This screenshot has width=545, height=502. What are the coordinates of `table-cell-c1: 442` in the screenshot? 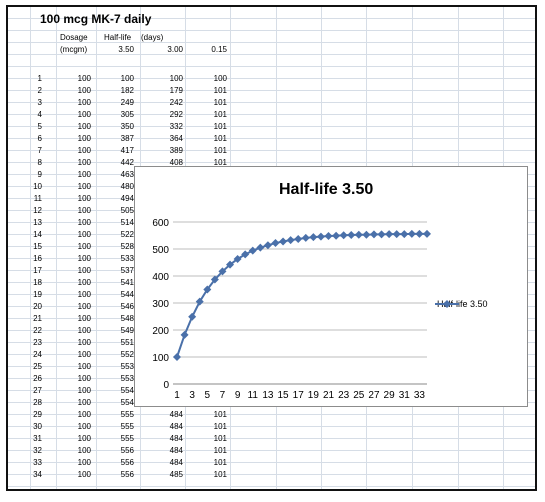 It's located at (127, 162).